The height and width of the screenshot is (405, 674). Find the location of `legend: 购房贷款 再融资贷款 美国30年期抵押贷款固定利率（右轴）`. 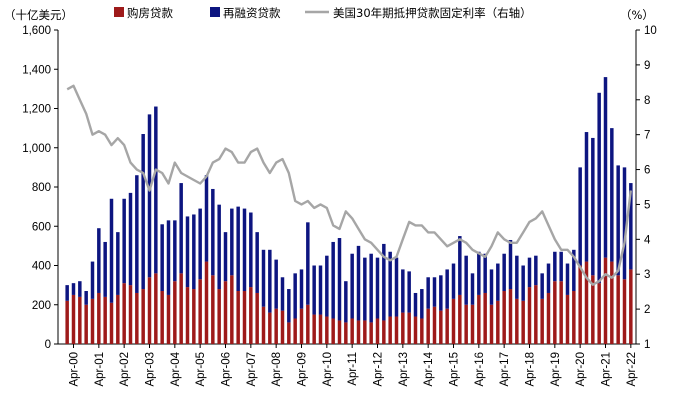

legend: 购房贷款 再融资贷款 美国30年期抵押贷款固定利率（右轴） is located at coordinates (323, 13).